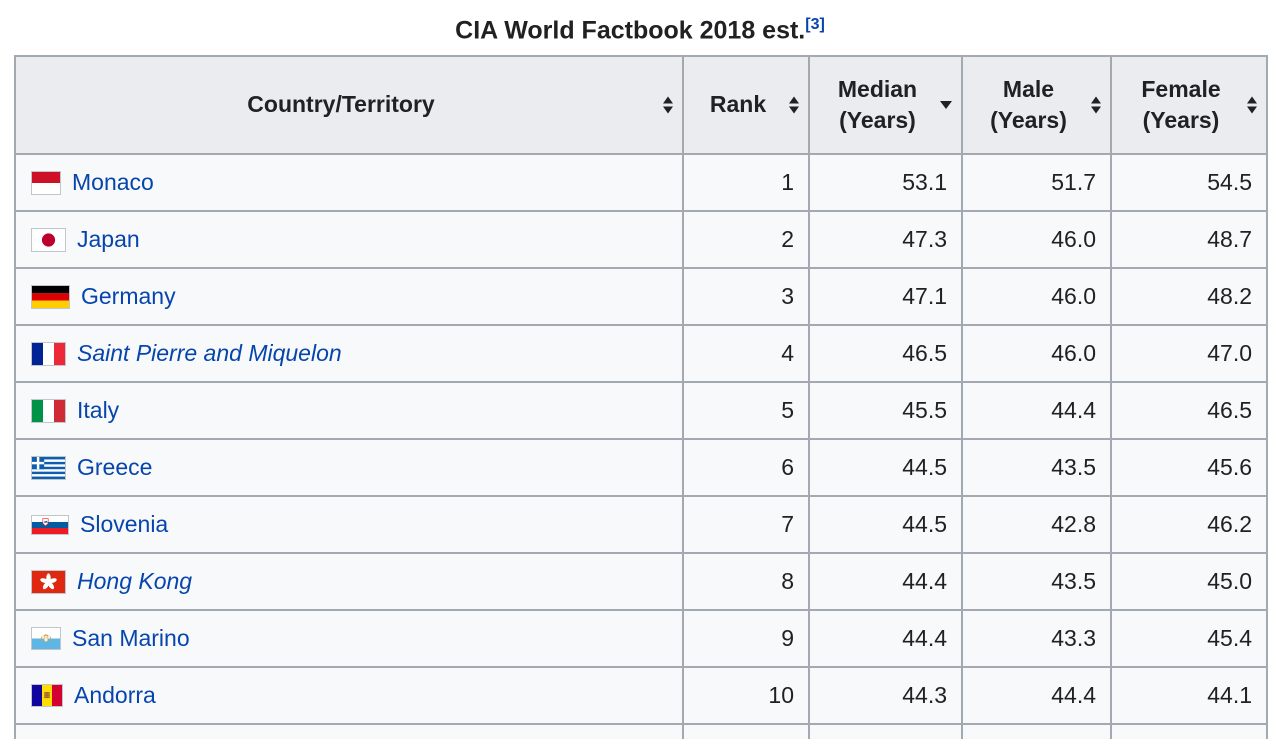  Describe the element at coordinates (746, 581) in the screenshot. I see `rank-cell: 8` at that location.